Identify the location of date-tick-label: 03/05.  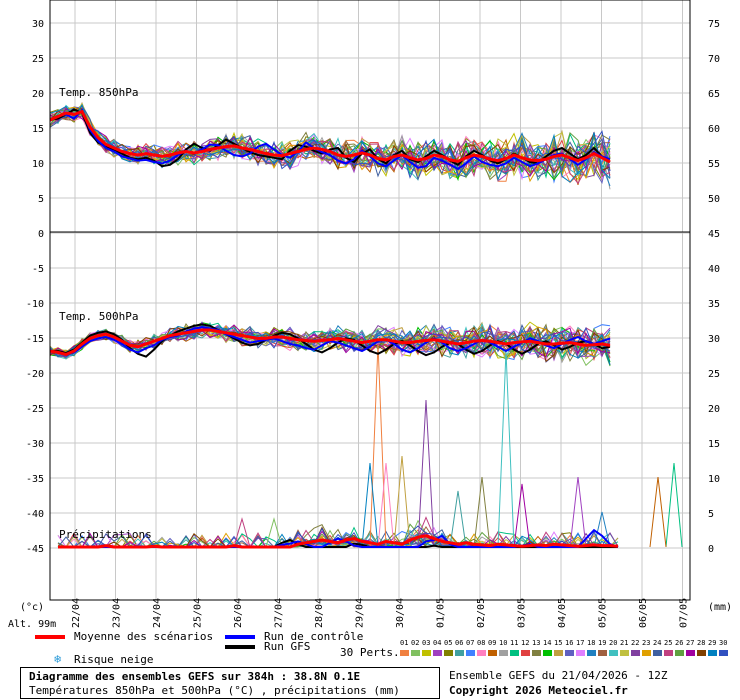
(522, 613).